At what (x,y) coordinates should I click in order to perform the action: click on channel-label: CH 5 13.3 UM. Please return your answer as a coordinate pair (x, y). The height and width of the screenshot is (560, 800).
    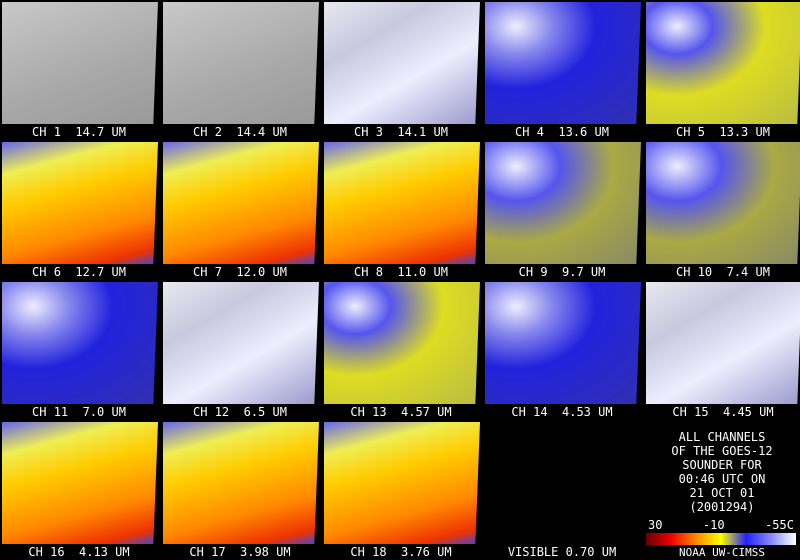
    Looking at the image, I should click on (723, 132).